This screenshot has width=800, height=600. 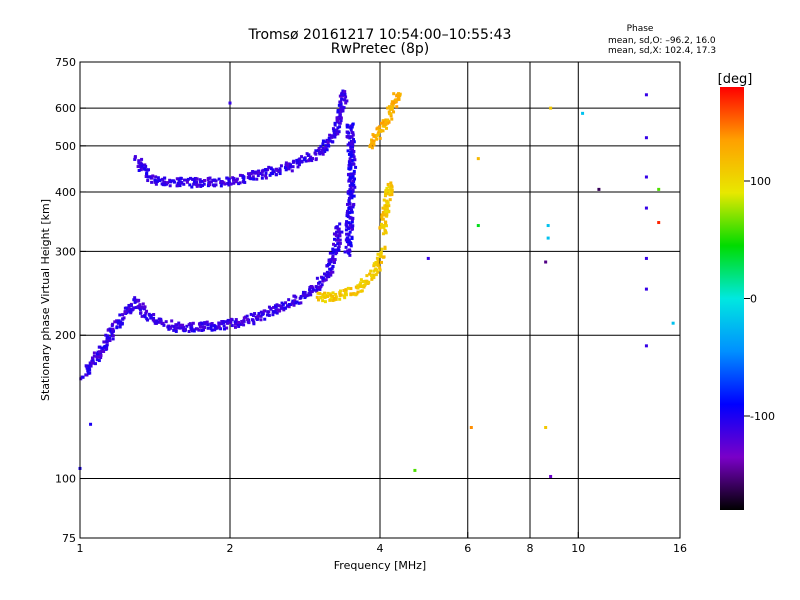 What do you see at coordinates (380, 49) in the screenshot?
I see `chart-subtitle: RwPretec (8p)` at bounding box center [380, 49].